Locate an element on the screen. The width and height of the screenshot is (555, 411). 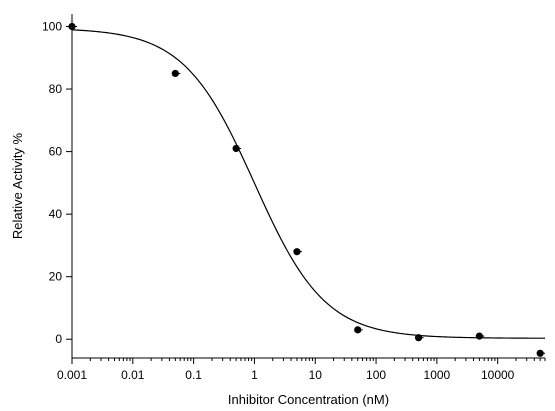
x-tick-label: 0.01 is located at coordinates (133, 375).